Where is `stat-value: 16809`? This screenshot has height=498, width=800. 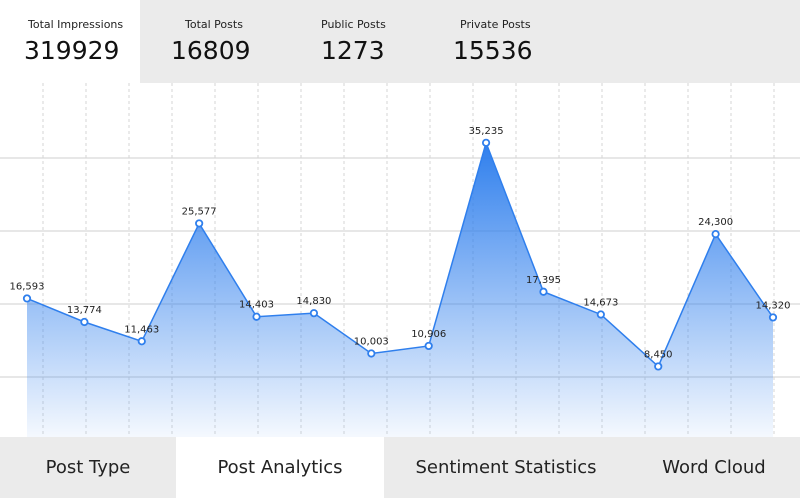 stat-value: 16809 is located at coordinates (211, 50).